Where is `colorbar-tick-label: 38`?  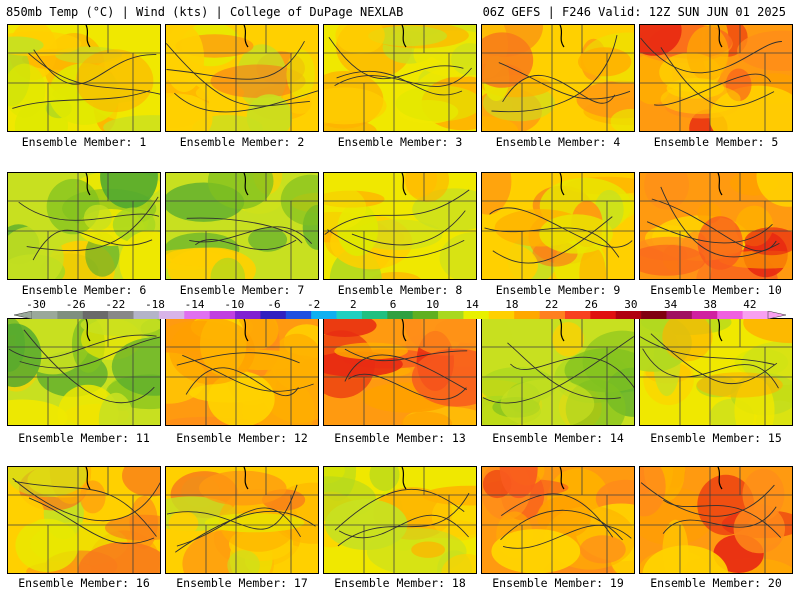
colorbar-tick-label: 38 is located at coordinates (710, 304).